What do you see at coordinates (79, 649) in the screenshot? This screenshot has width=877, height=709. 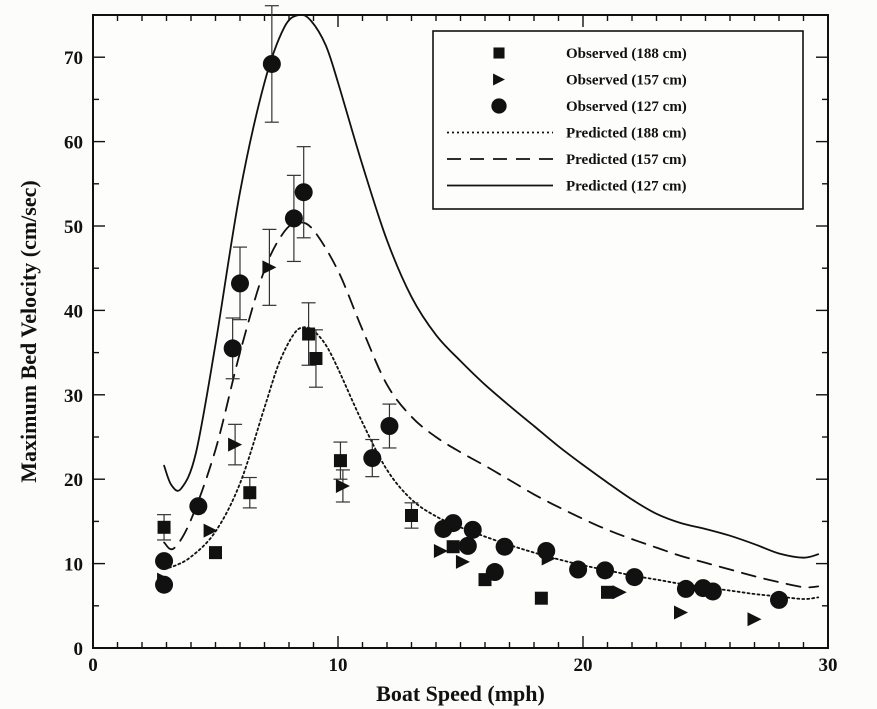 I see `y-tick-label: 0` at bounding box center [79, 649].